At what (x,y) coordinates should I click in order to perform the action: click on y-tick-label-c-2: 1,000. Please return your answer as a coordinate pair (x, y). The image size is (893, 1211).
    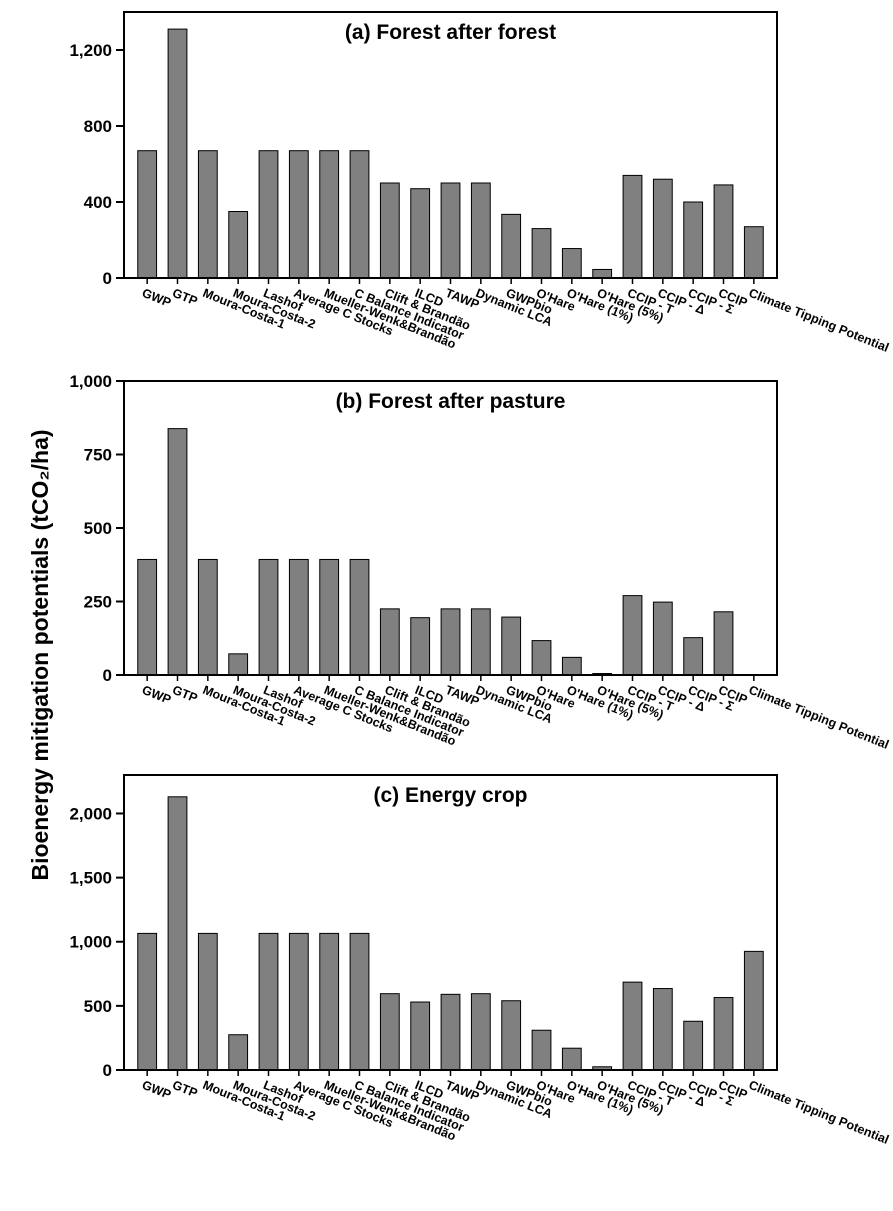
    Looking at the image, I should click on (90, 942).